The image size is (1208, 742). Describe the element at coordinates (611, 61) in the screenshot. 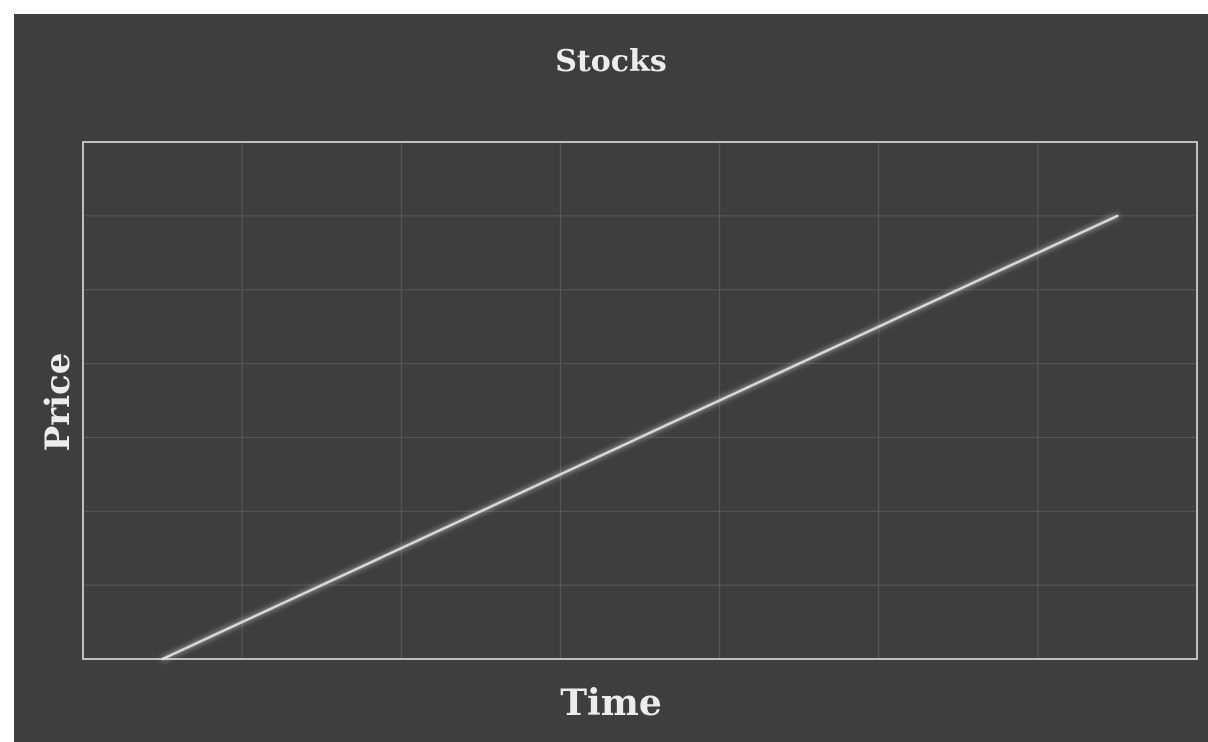

I see `chart-title: Stocks` at that location.